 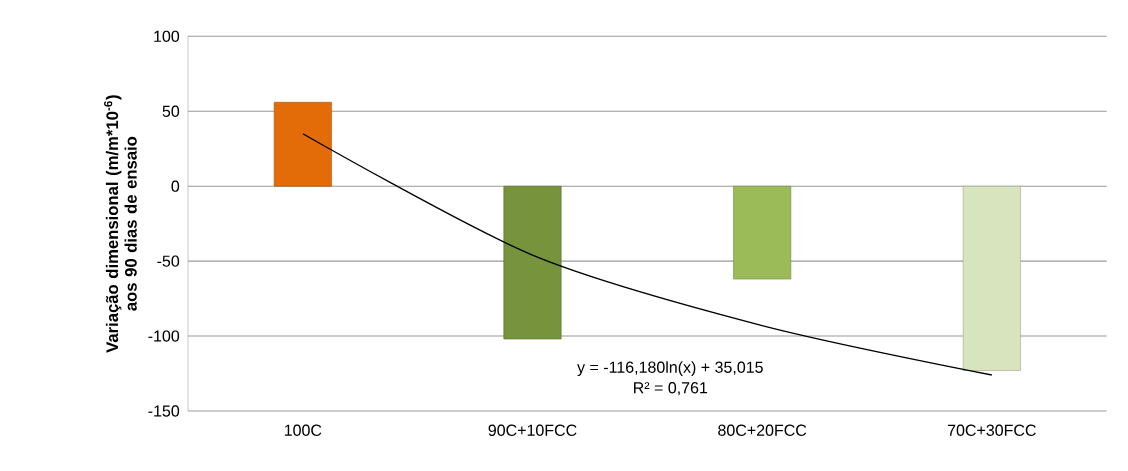 What do you see at coordinates (762, 430) in the screenshot?
I see `x-tick-label: 80C+20FCC` at bounding box center [762, 430].